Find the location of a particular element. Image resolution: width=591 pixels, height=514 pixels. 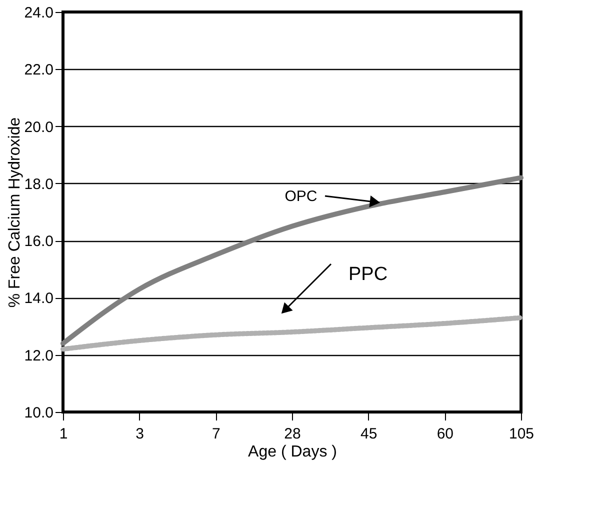

y-tick-label: 14.0 is located at coordinates (39, 299).